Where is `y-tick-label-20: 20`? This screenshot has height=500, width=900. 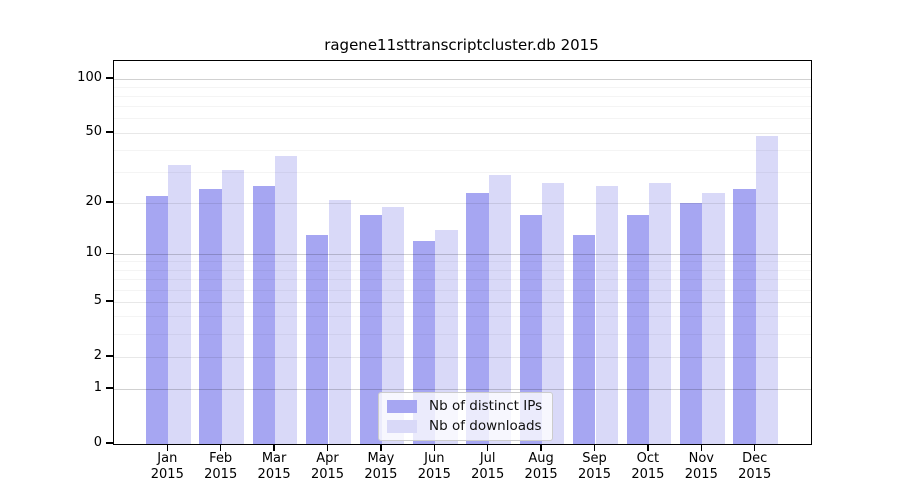
y-tick-label-20: 20 is located at coordinates (93, 202).